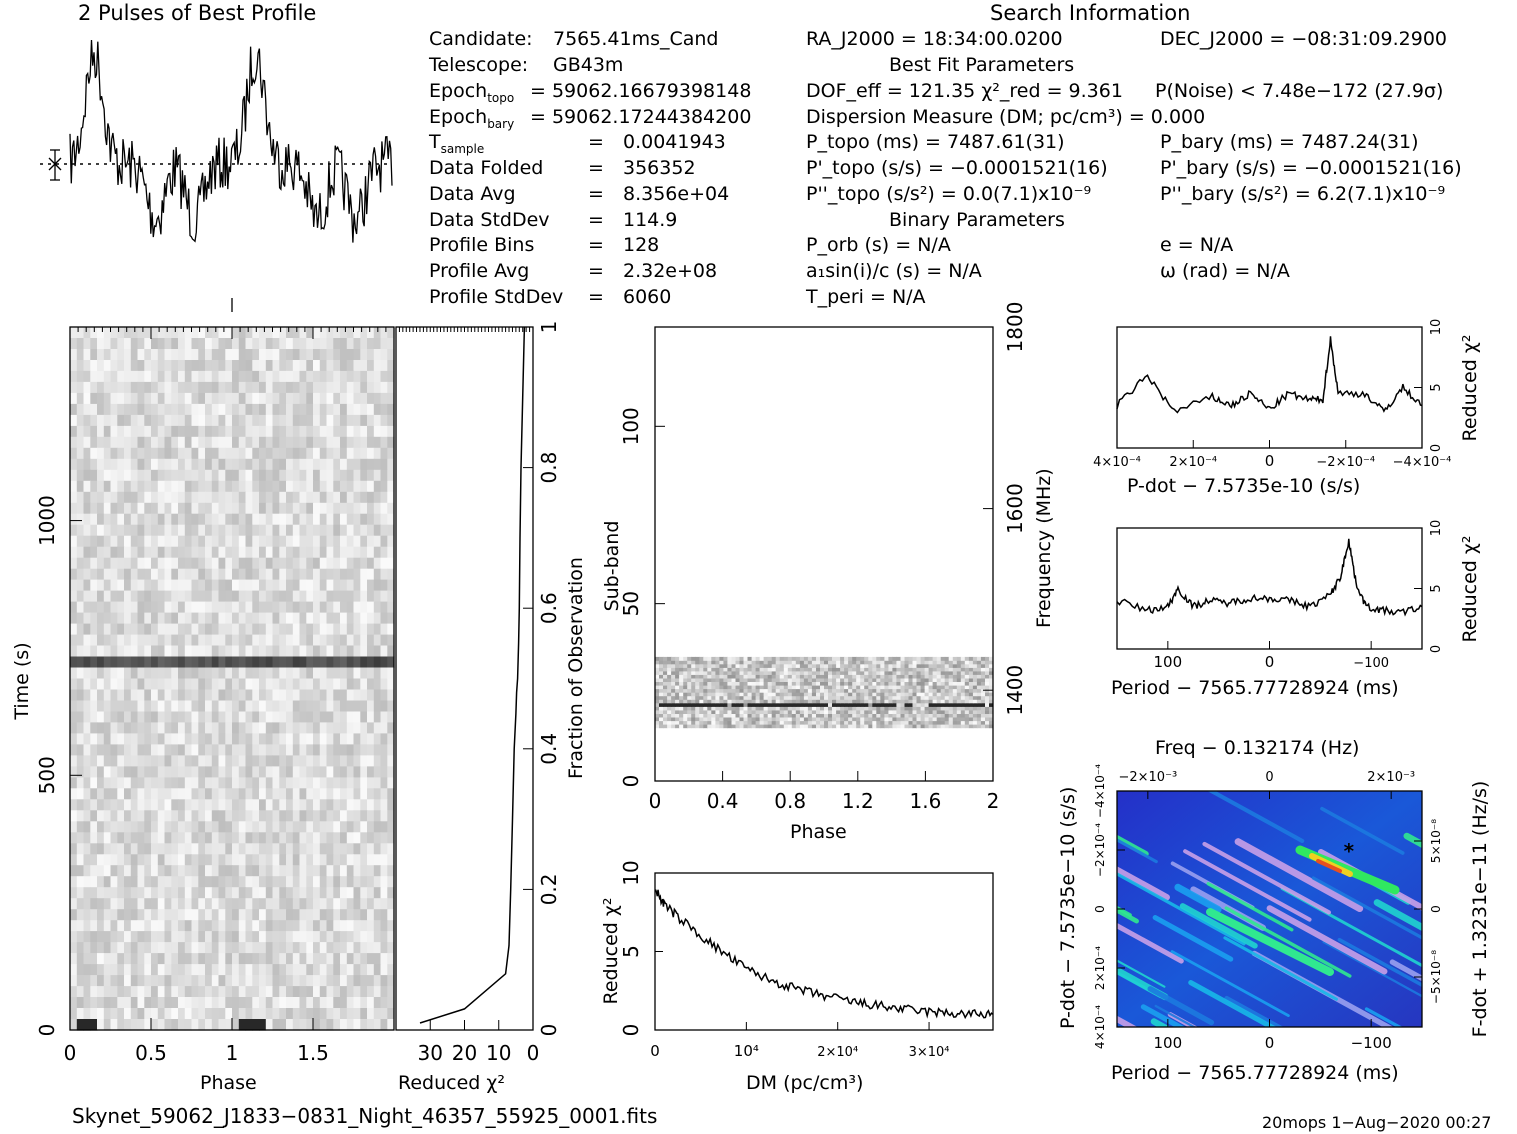  Describe the element at coordinates (151, 1053) in the screenshot. I see `time-phase-x-tick-label: 0.5` at that location.